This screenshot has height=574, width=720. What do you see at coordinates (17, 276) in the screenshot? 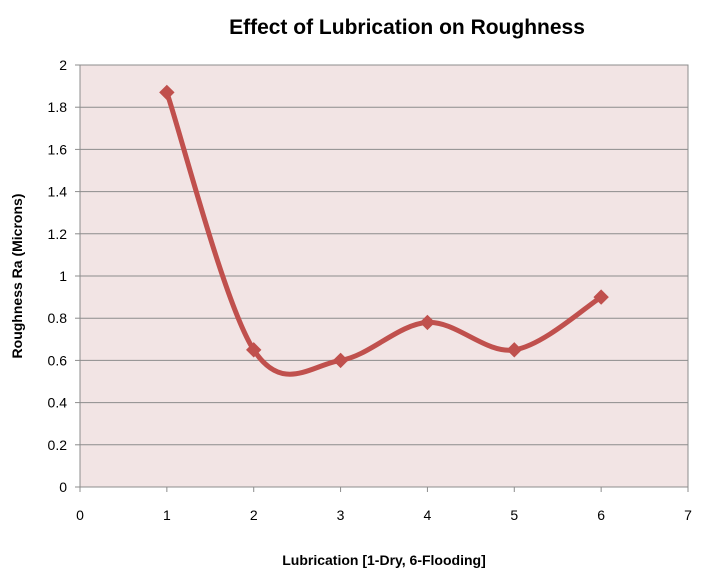
I see `y-axis-title: Roughness Ra (Microns)` at bounding box center [17, 276].